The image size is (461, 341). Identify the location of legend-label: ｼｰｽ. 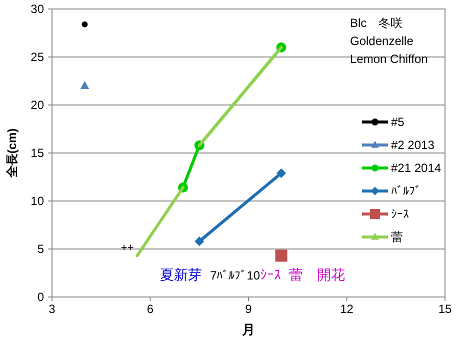
(400, 214).